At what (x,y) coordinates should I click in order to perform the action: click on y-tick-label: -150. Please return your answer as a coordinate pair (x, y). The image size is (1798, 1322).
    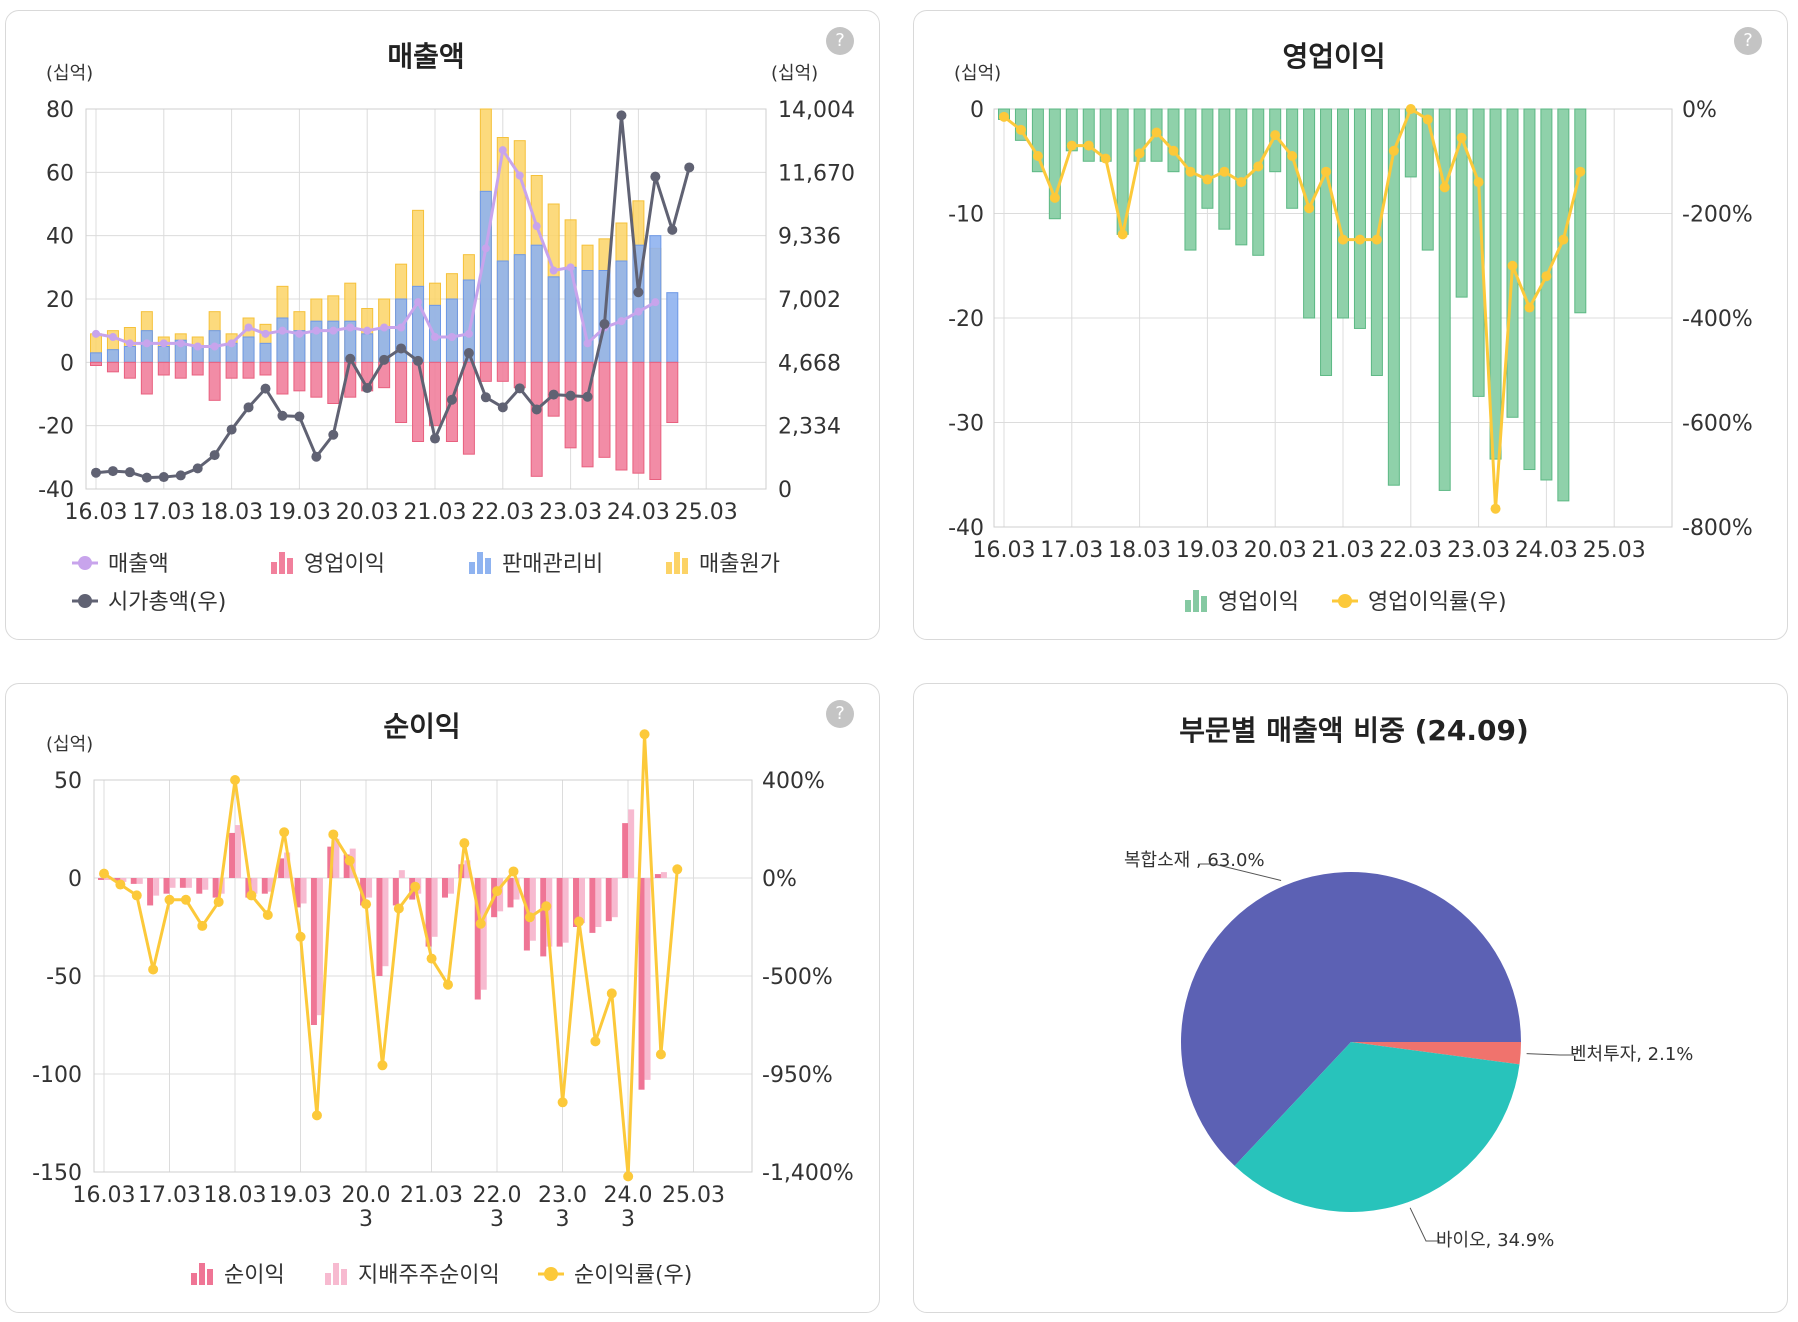
    Looking at the image, I should click on (57, 1173).